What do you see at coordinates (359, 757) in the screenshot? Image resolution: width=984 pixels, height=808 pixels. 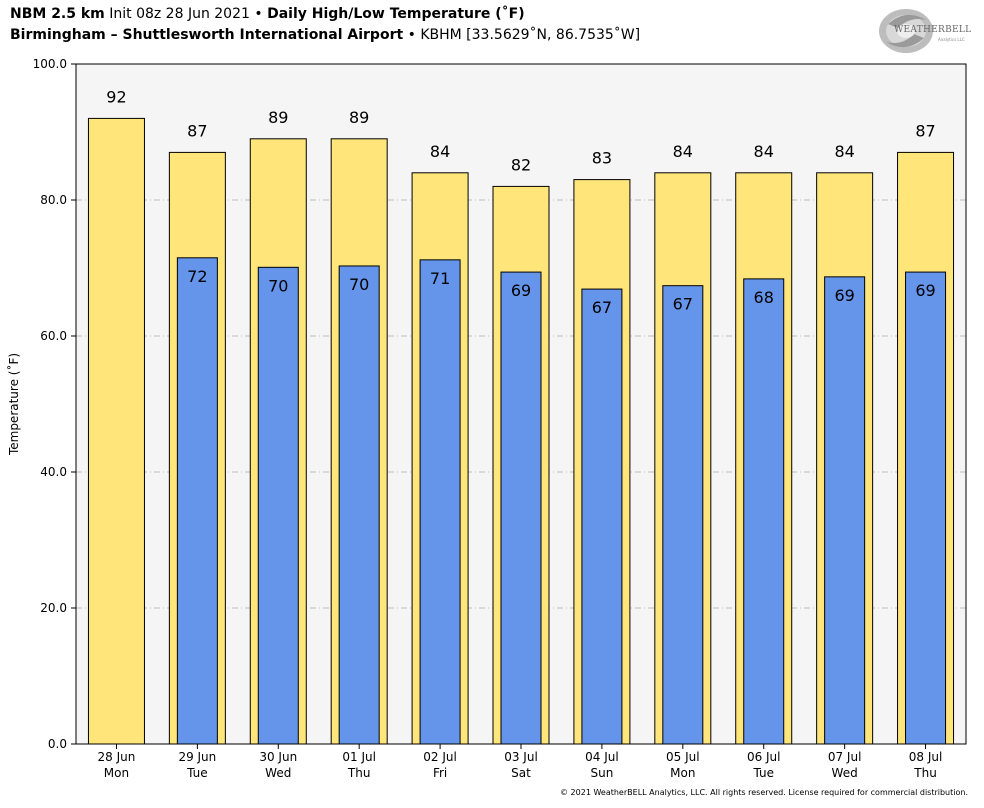 I see `x-tick-label-date: 01 Jul` at bounding box center [359, 757].